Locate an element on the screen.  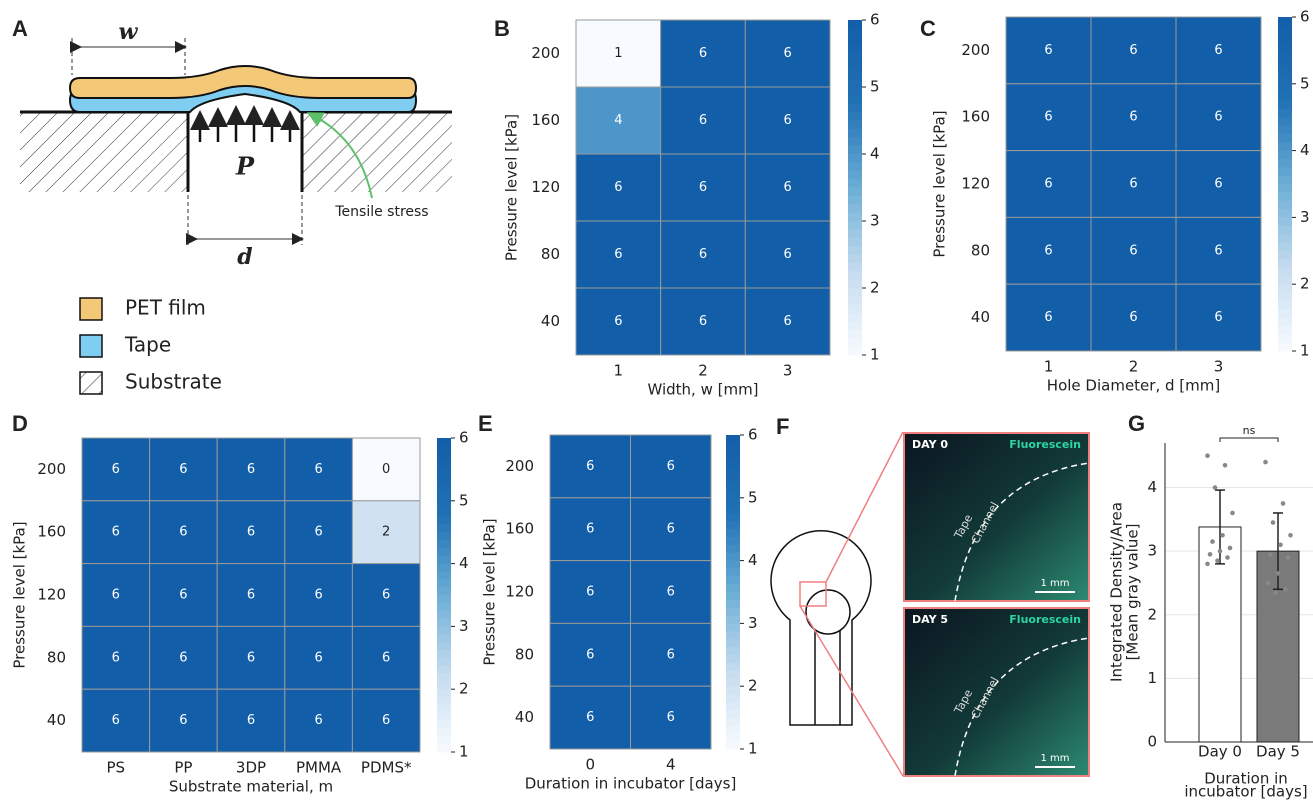
legend-label: Tape is located at coordinates (147, 345).